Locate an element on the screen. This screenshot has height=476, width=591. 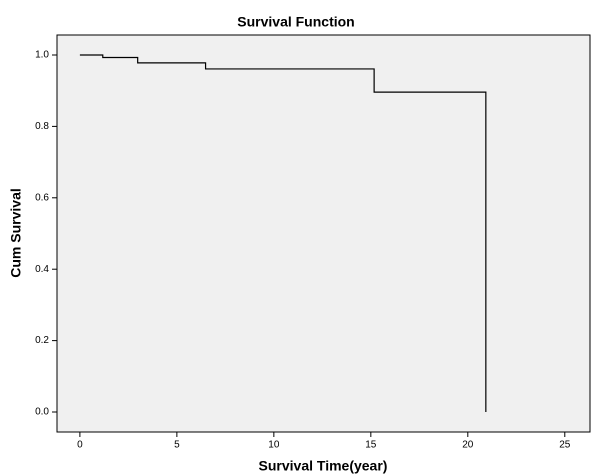
x-tick-label: 20 is located at coordinates (468, 445).